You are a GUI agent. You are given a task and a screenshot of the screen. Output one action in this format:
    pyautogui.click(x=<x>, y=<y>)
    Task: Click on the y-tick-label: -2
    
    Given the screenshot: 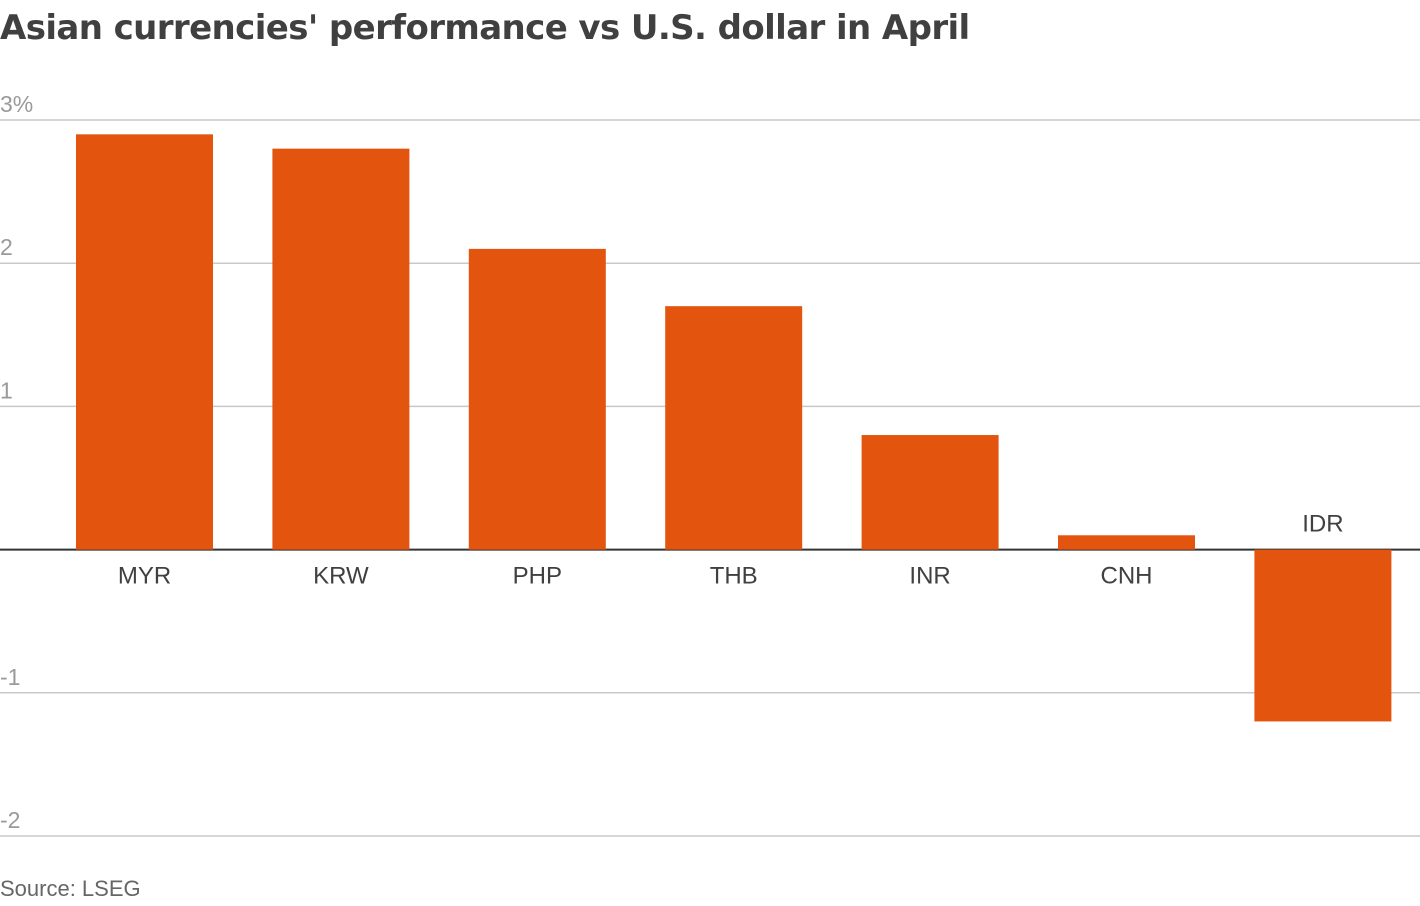 What is the action you would take?
    pyautogui.click(x=10, y=820)
    